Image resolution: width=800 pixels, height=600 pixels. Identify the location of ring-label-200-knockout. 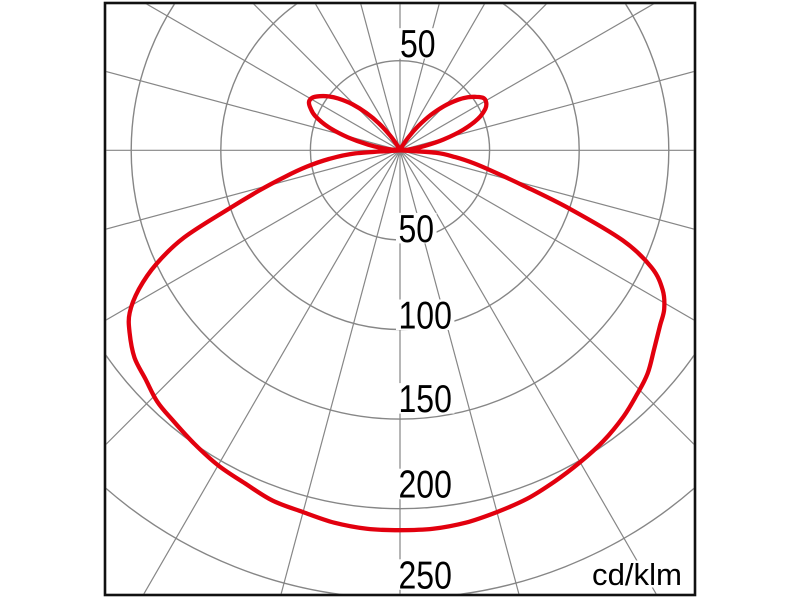
(425, 484).